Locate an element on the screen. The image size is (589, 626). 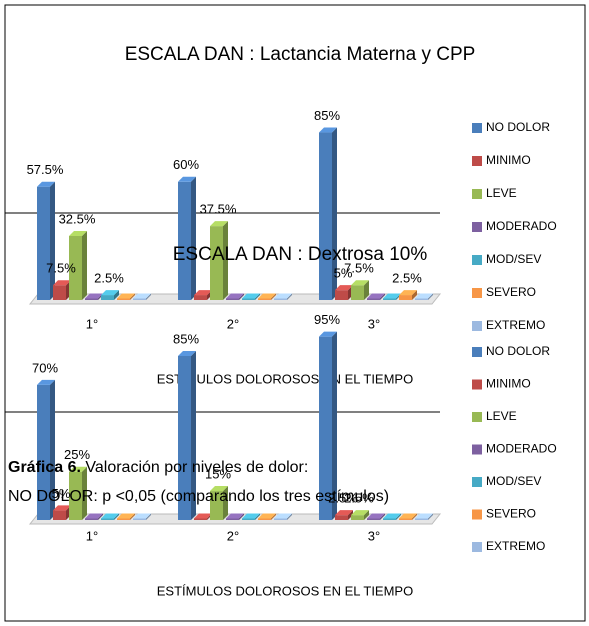
legend-label: LEVE is located at coordinates (501, 193).